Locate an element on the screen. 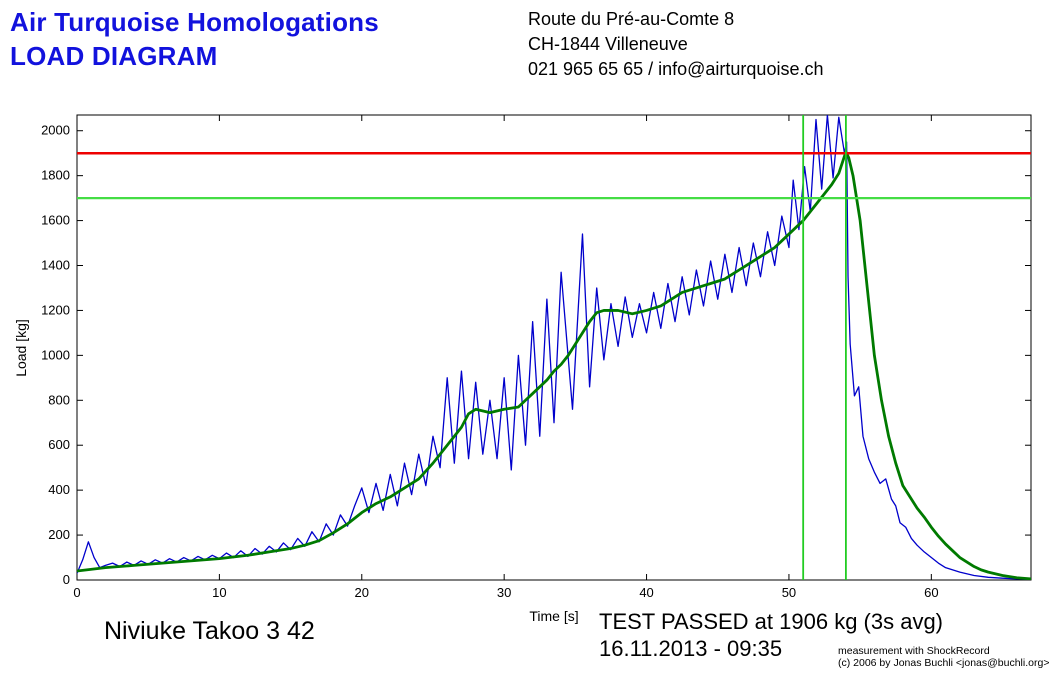 The height and width of the screenshot is (674, 1055). x-tick-label: 0 is located at coordinates (76, 592).